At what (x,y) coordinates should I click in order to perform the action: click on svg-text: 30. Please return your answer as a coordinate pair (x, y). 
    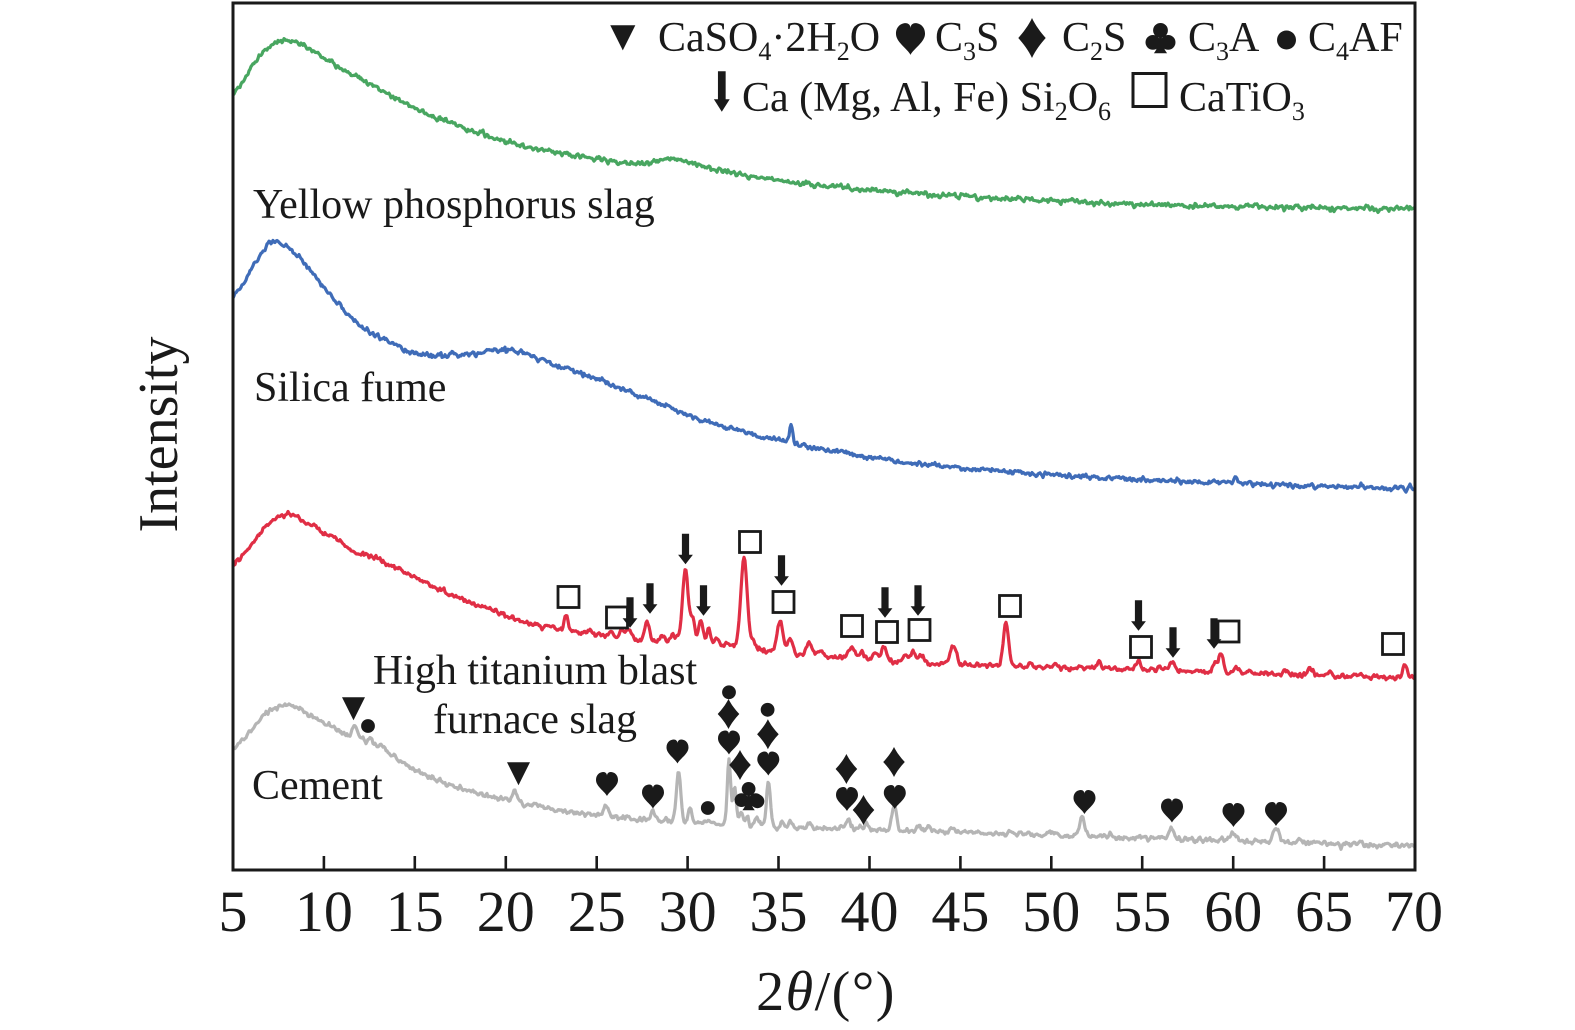
    Looking at the image, I should click on (688, 911).